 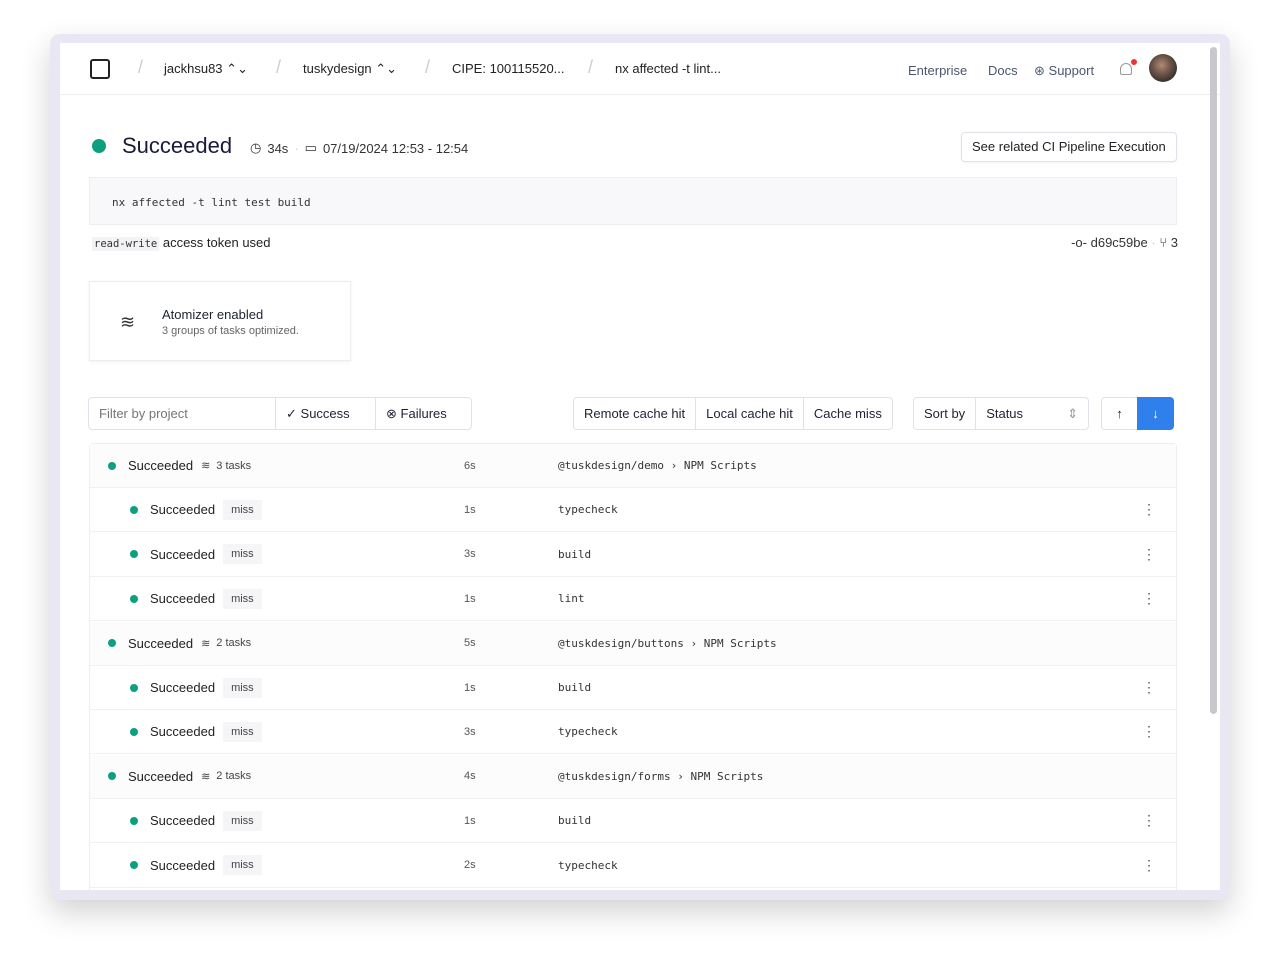 I want to click on commit-info: -o- d69c59be · ⑂ 3, so click(x=1124, y=242).